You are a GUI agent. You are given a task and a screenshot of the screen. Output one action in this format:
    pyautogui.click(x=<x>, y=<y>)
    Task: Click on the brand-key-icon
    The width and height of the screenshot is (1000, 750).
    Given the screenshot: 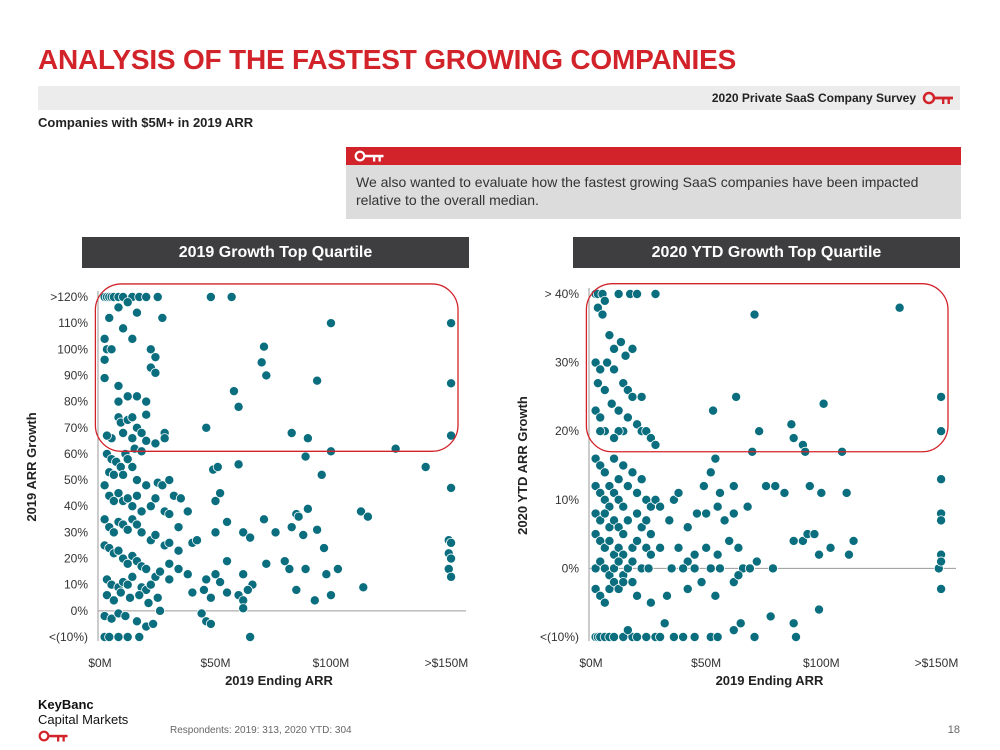 What is the action you would take?
    pyautogui.click(x=53, y=736)
    